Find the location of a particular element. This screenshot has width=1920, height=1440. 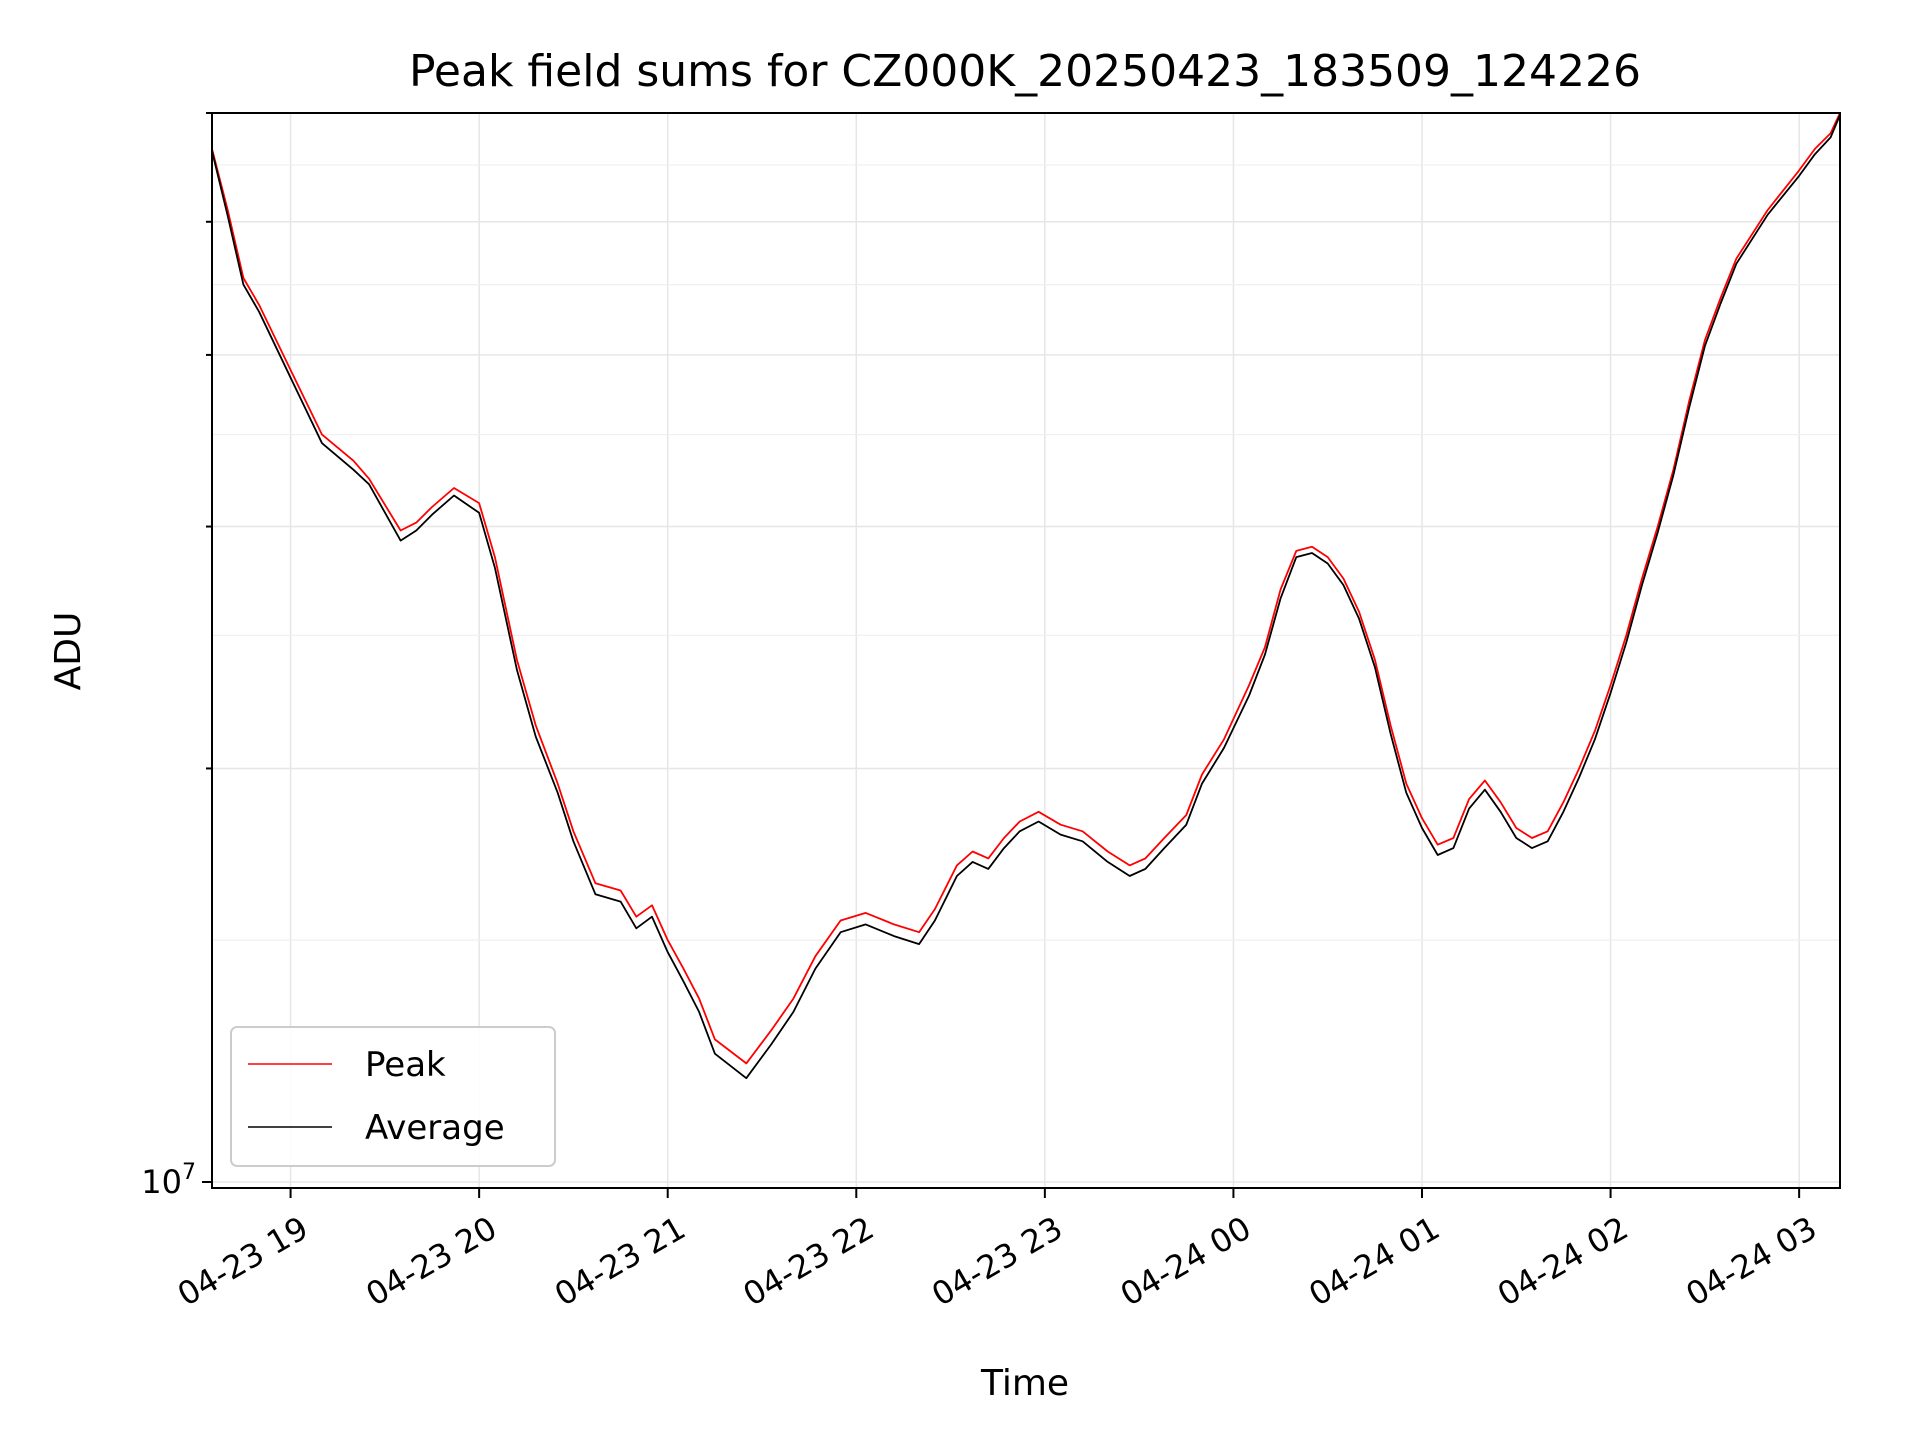

legend: Peak Average is located at coordinates (393, 1096).